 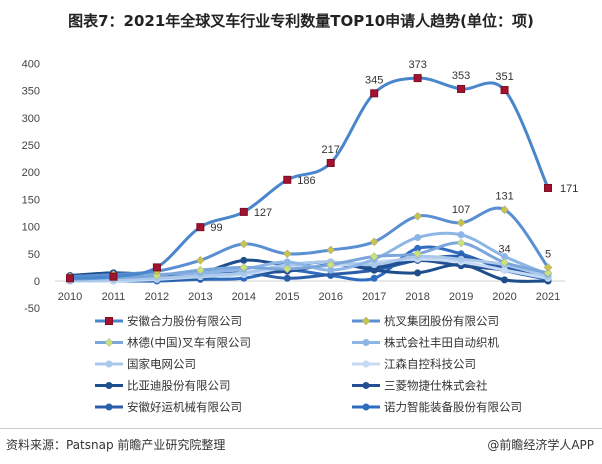 I want to click on x-tick-label: 2021, so click(x=548, y=297).